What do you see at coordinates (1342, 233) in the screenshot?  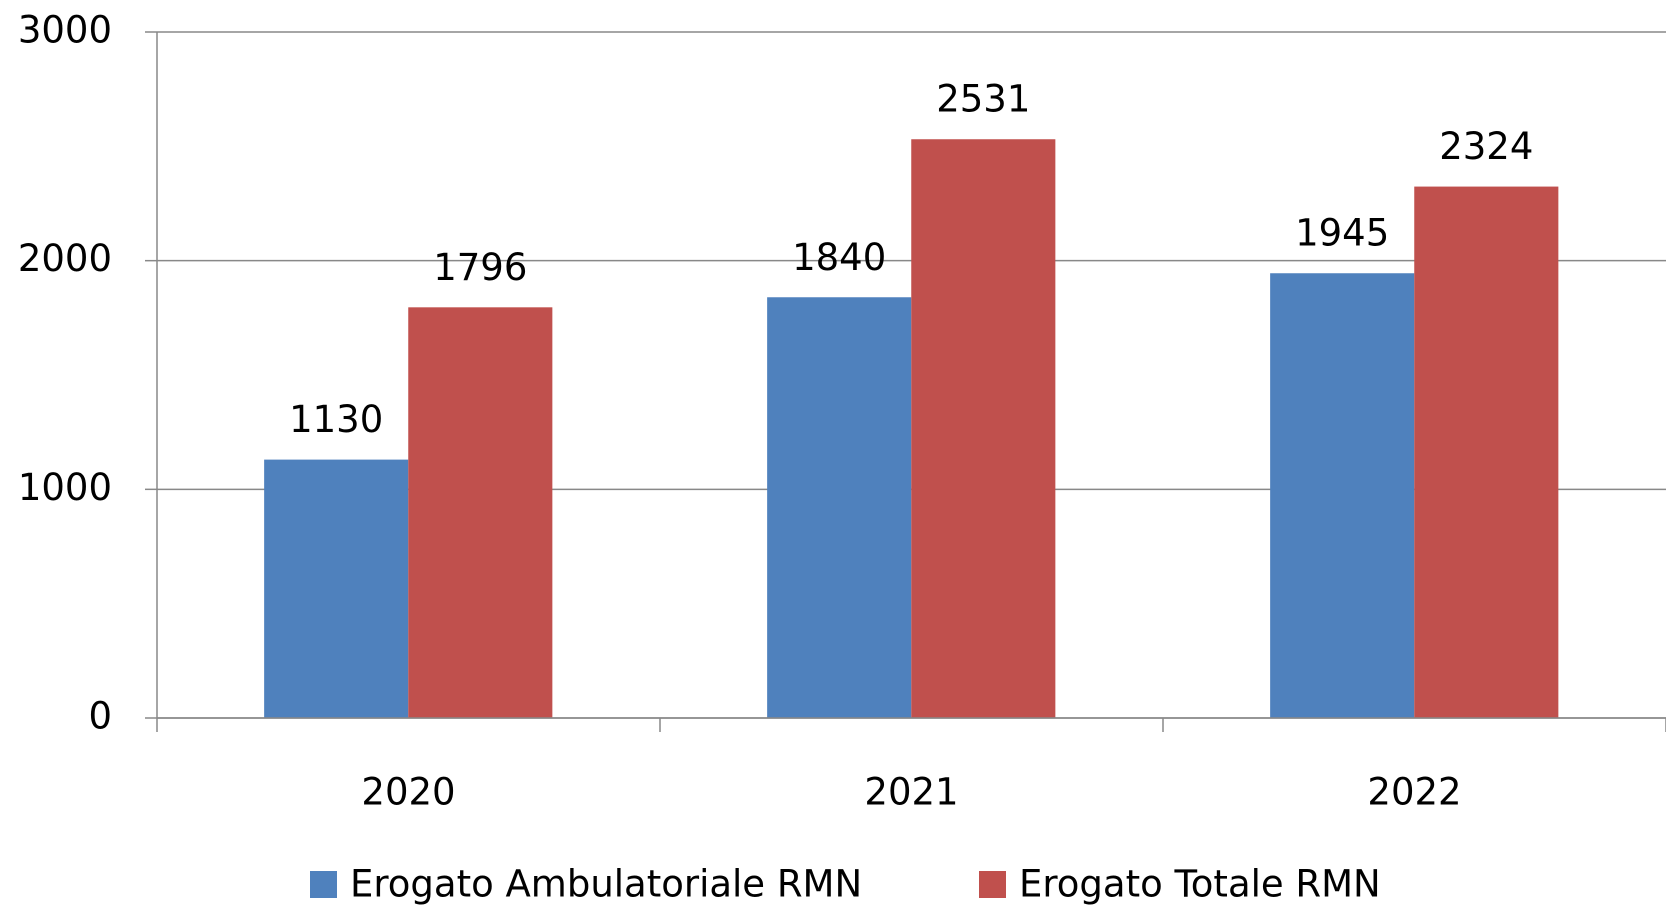 I see `value-label: 1945` at bounding box center [1342, 233].